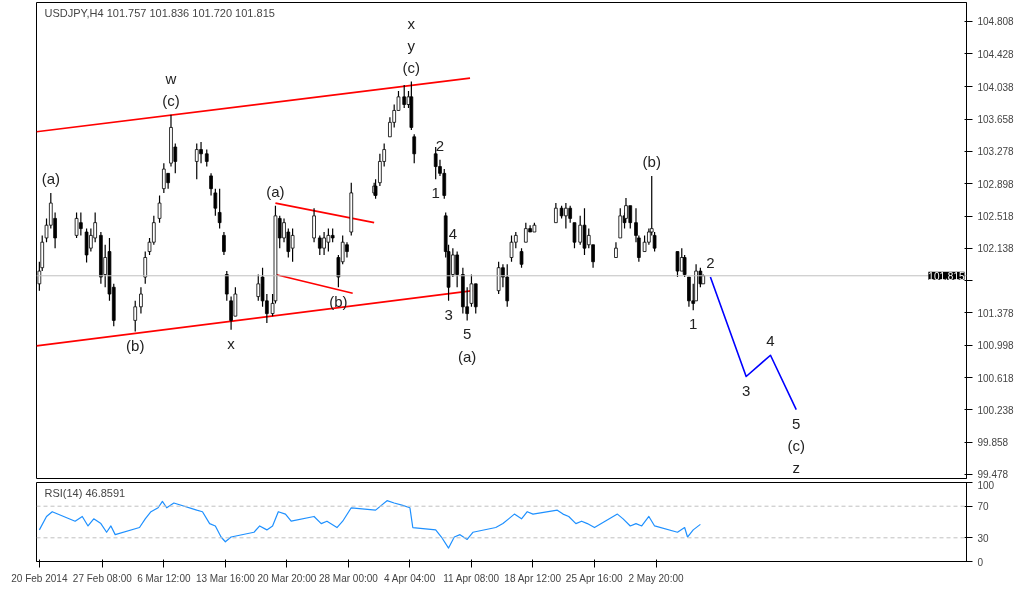 This screenshot has height=592, width=1016. I want to click on x-tick-label: 4 Apr 04:00, so click(410, 578).